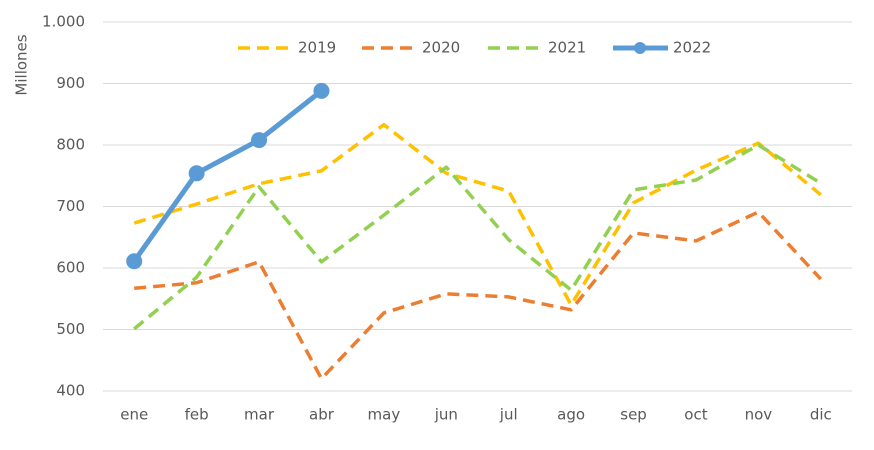  I want to click on x-tick-label: abr, so click(322, 415).